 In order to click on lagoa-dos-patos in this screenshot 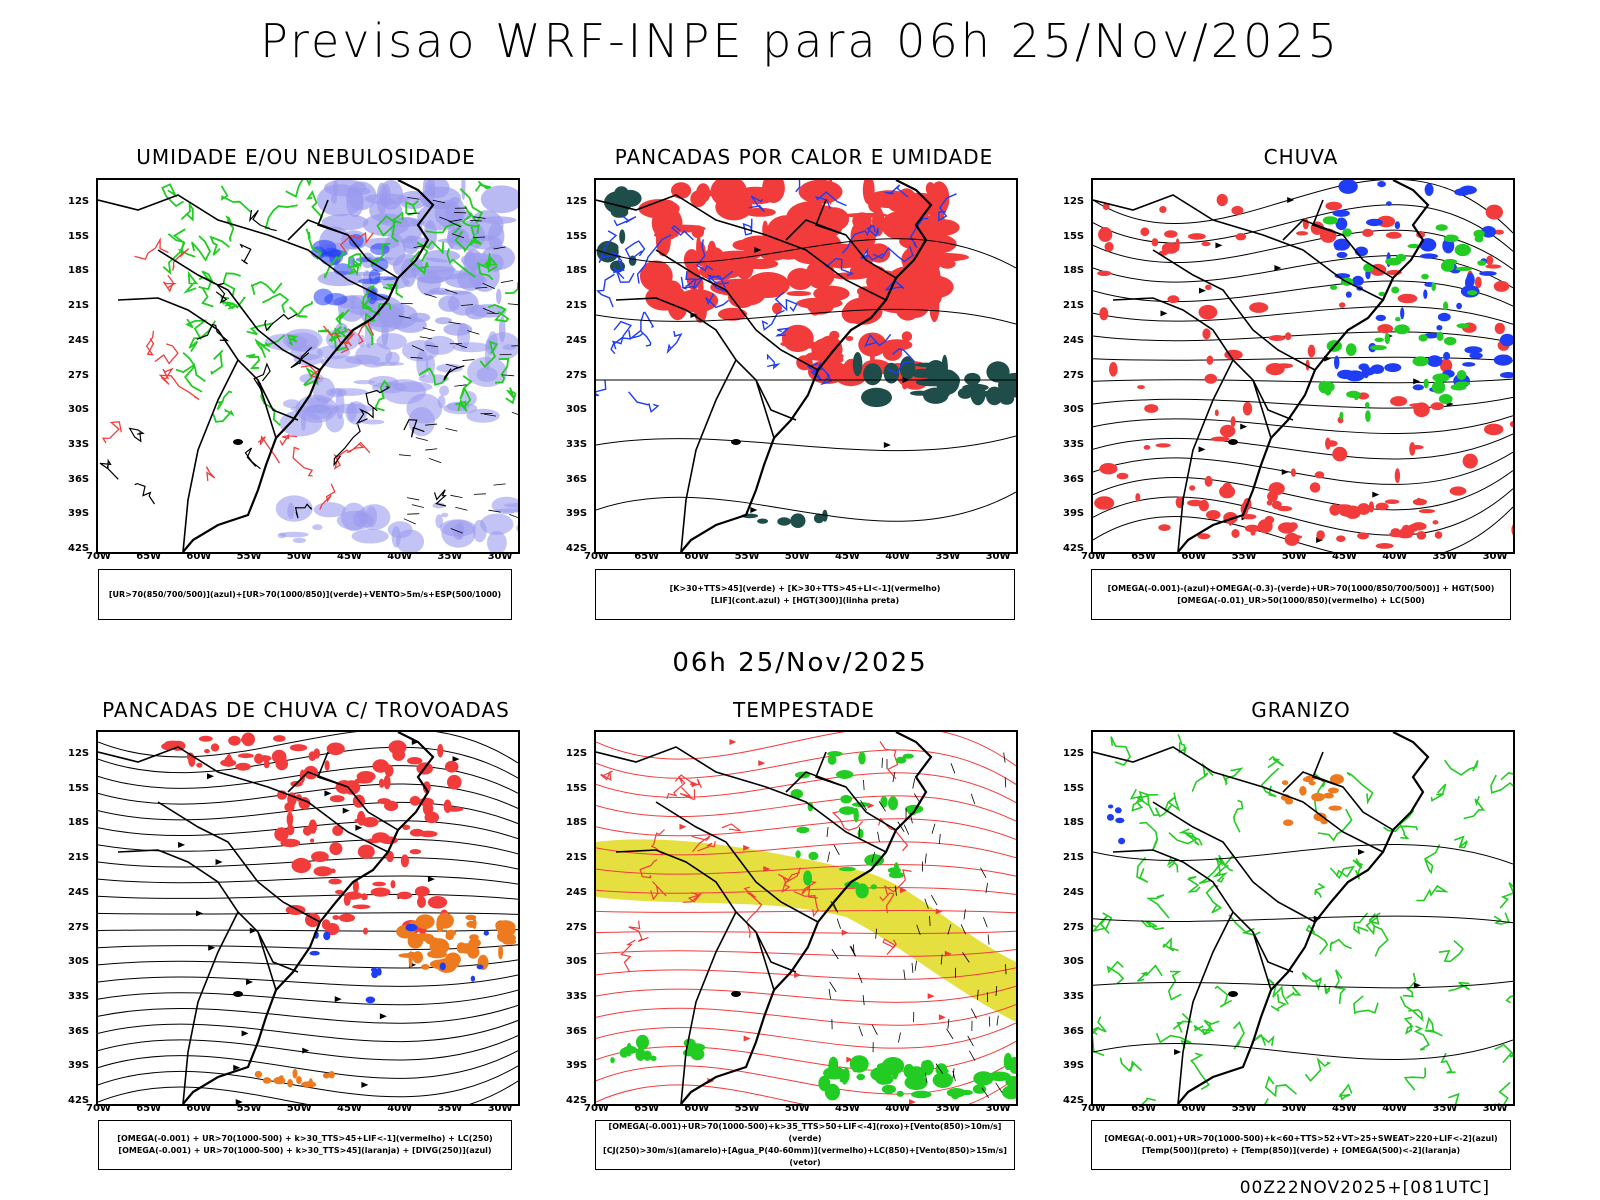, I will do `click(1233, 442)`.